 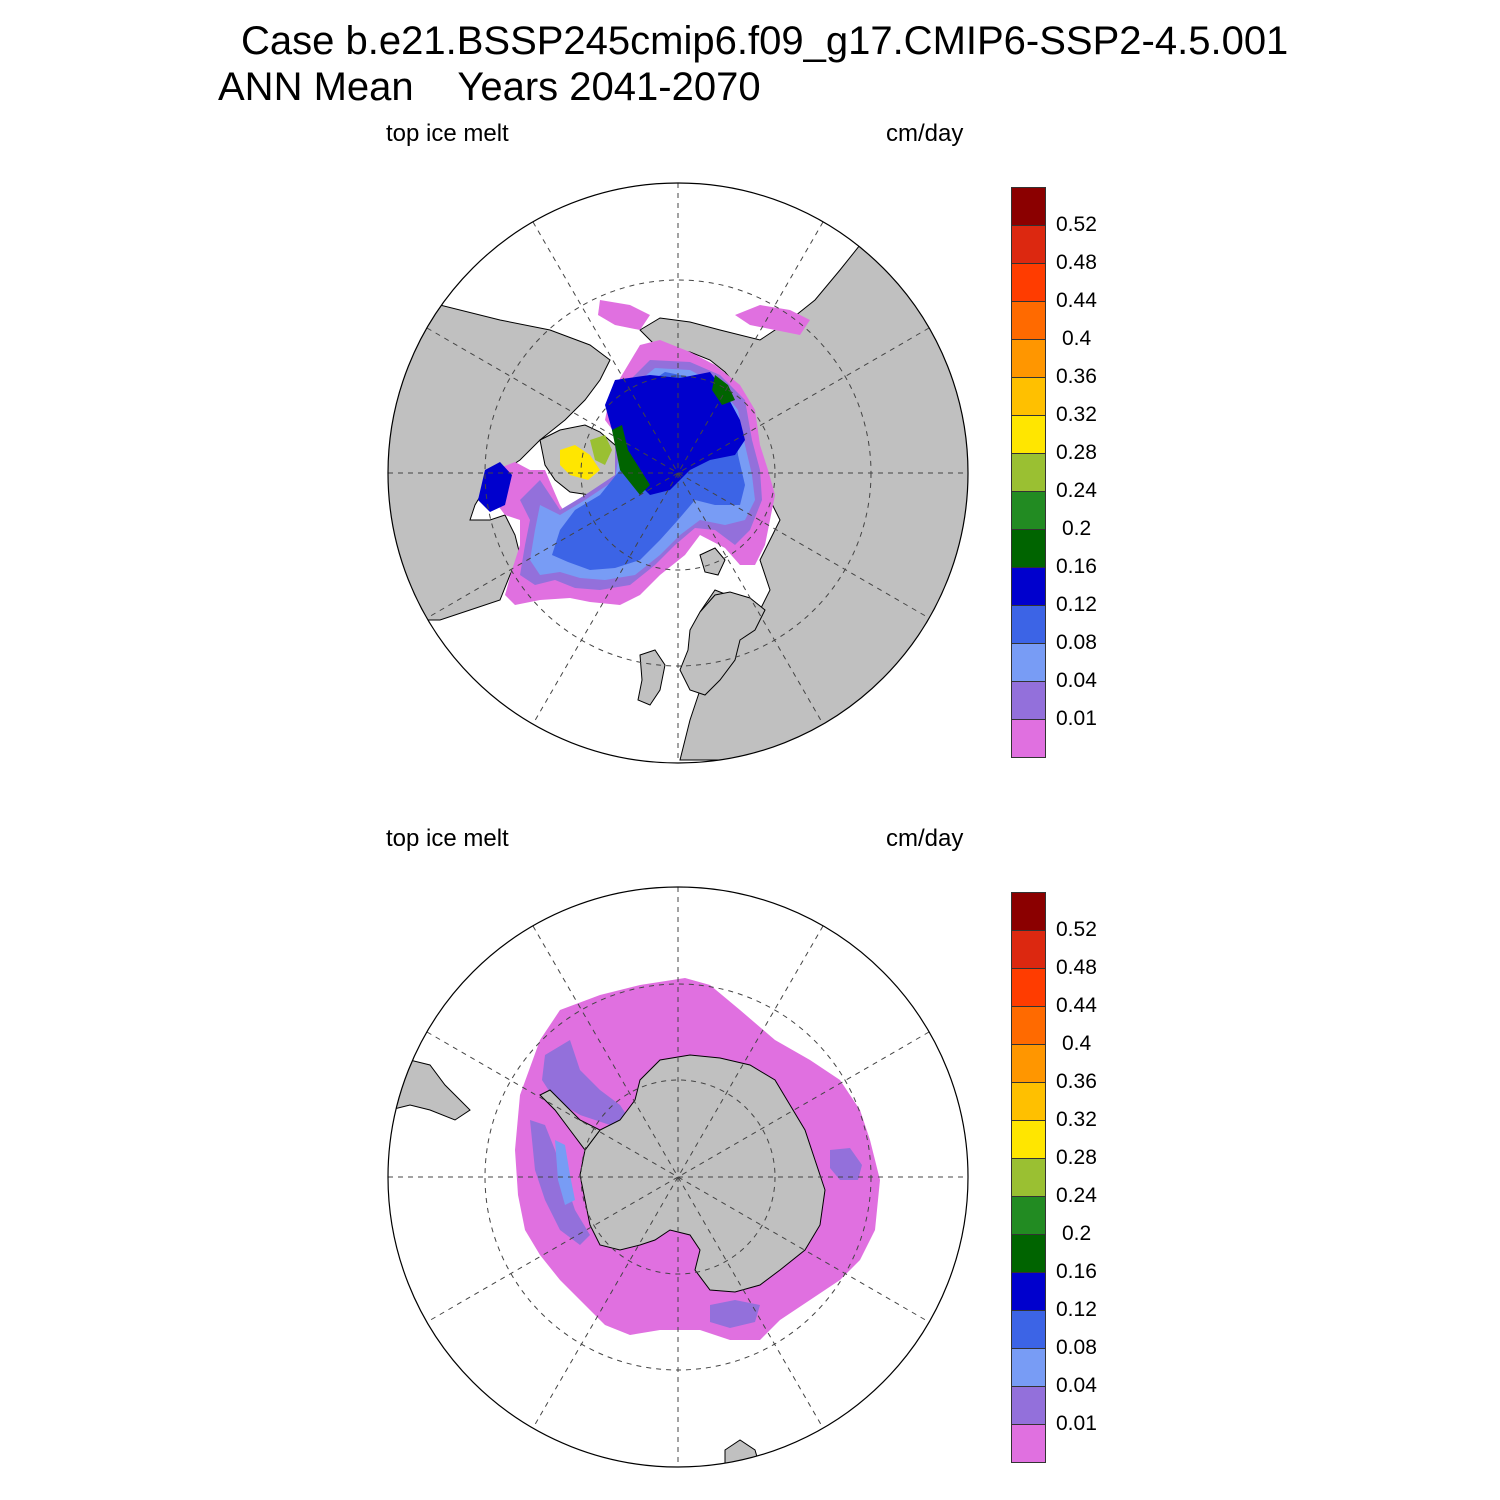 What do you see at coordinates (1076, 1195) in the screenshot?
I see `south-colorbar-tick-label: 0.24` at bounding box center [1076, 1195].